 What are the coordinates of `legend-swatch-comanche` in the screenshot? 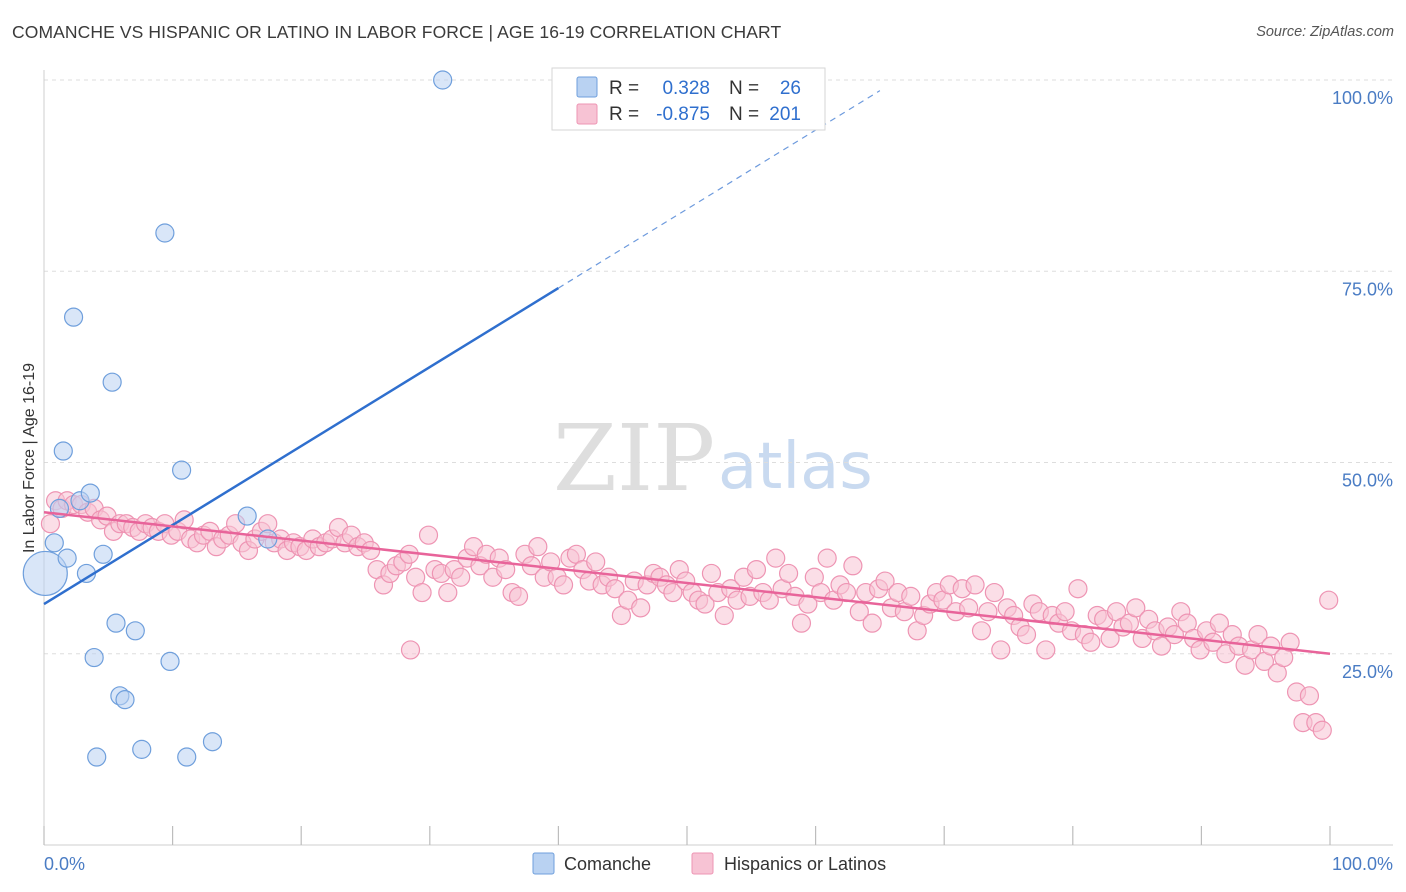 It's located at (587, 87).